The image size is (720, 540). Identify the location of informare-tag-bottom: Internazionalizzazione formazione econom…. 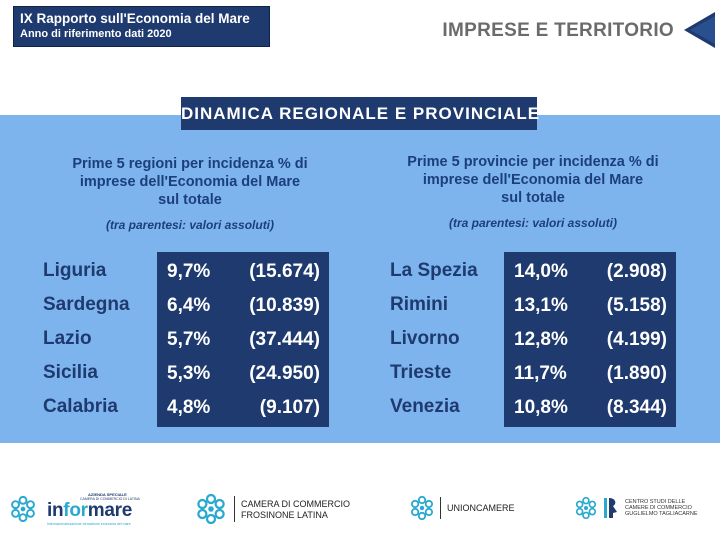
(89, 524).